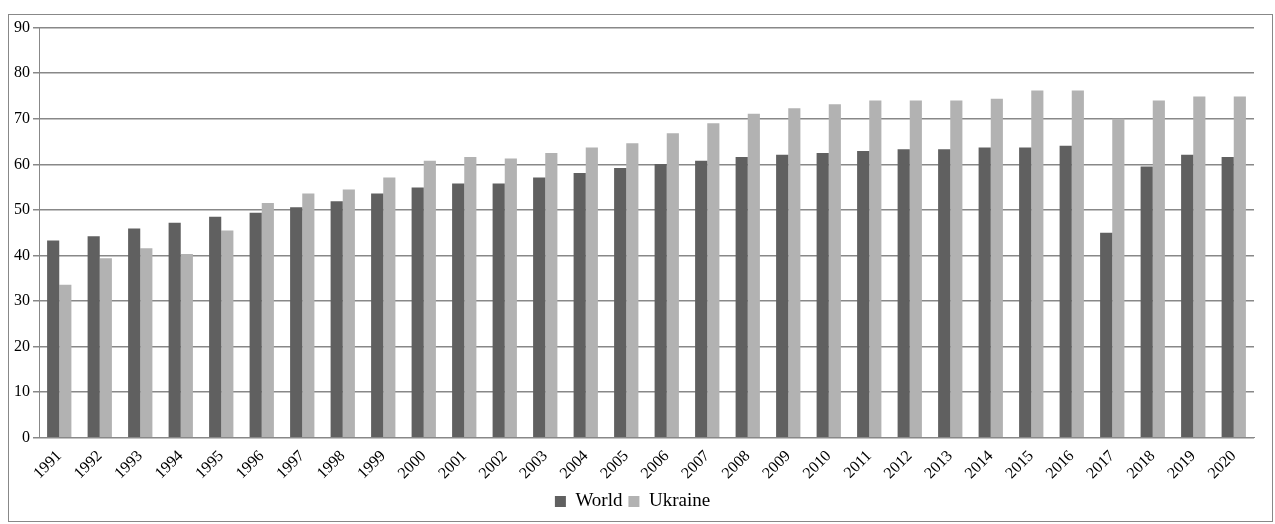 The height and width of the screenshot is (524, 1275). I want to click on y-tick-label: 50, so click(22, 209).